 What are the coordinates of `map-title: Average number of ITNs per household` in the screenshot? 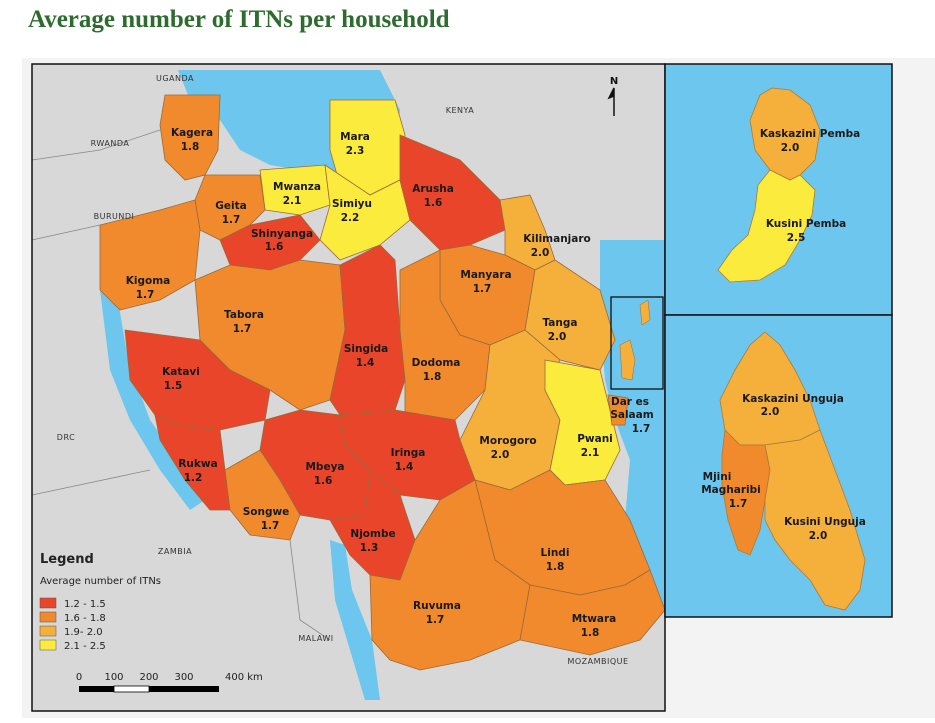 It's located at (239, 19).